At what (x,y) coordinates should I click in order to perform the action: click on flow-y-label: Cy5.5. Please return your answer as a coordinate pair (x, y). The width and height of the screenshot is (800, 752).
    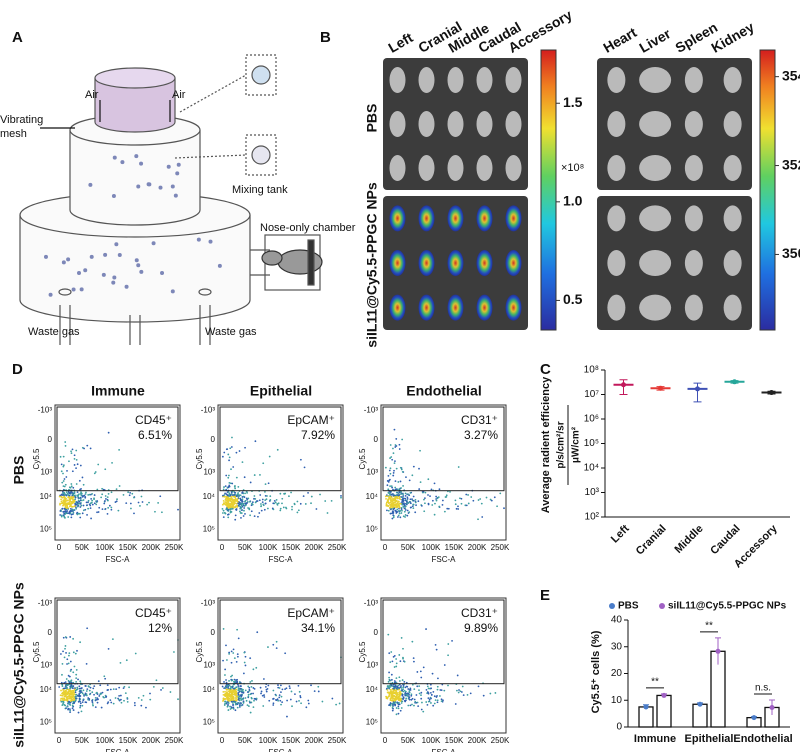
    Looking at the image, I should click on (199, 651).